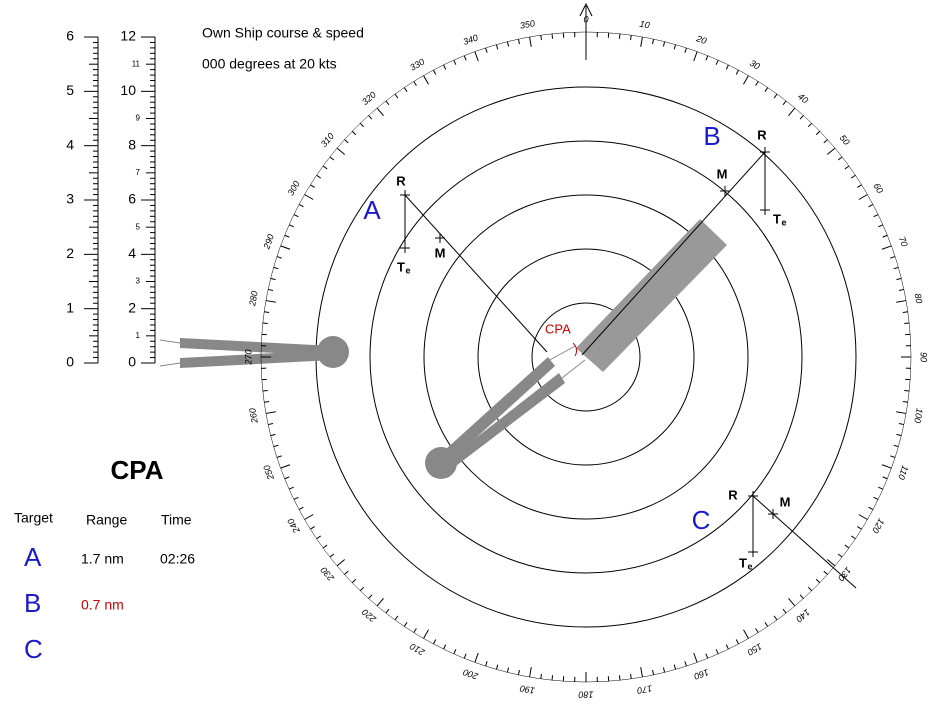 This screenshot has height=717, width=945. What do you see at coordinates (102, 605) in the screenshot?
I see `table-range: 0.7 nm` at bounding box center [102, 605].